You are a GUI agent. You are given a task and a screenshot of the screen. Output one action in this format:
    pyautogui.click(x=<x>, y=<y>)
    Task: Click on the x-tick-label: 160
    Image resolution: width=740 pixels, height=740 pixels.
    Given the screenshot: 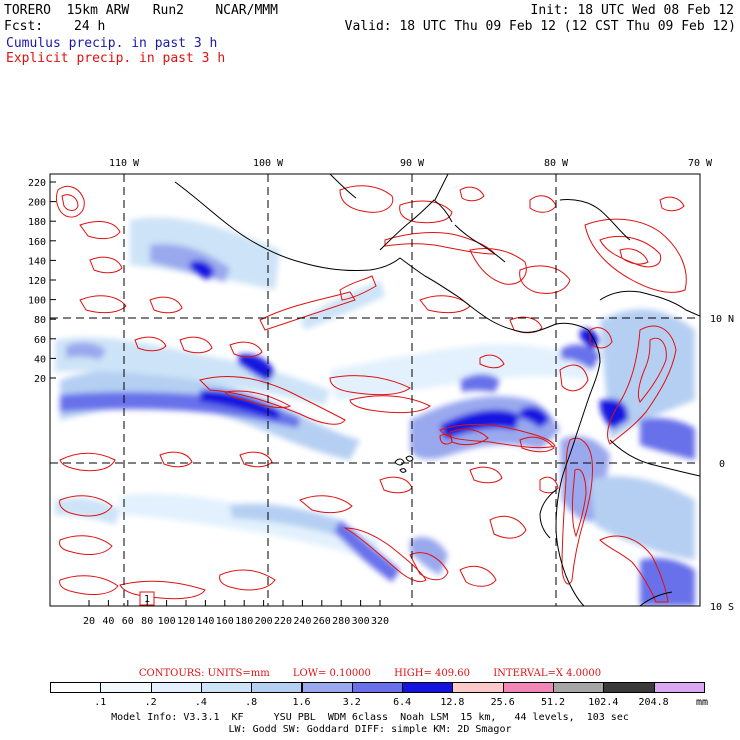 What is the action you would take?
    pyautogui.click(x=225, y=621)
    